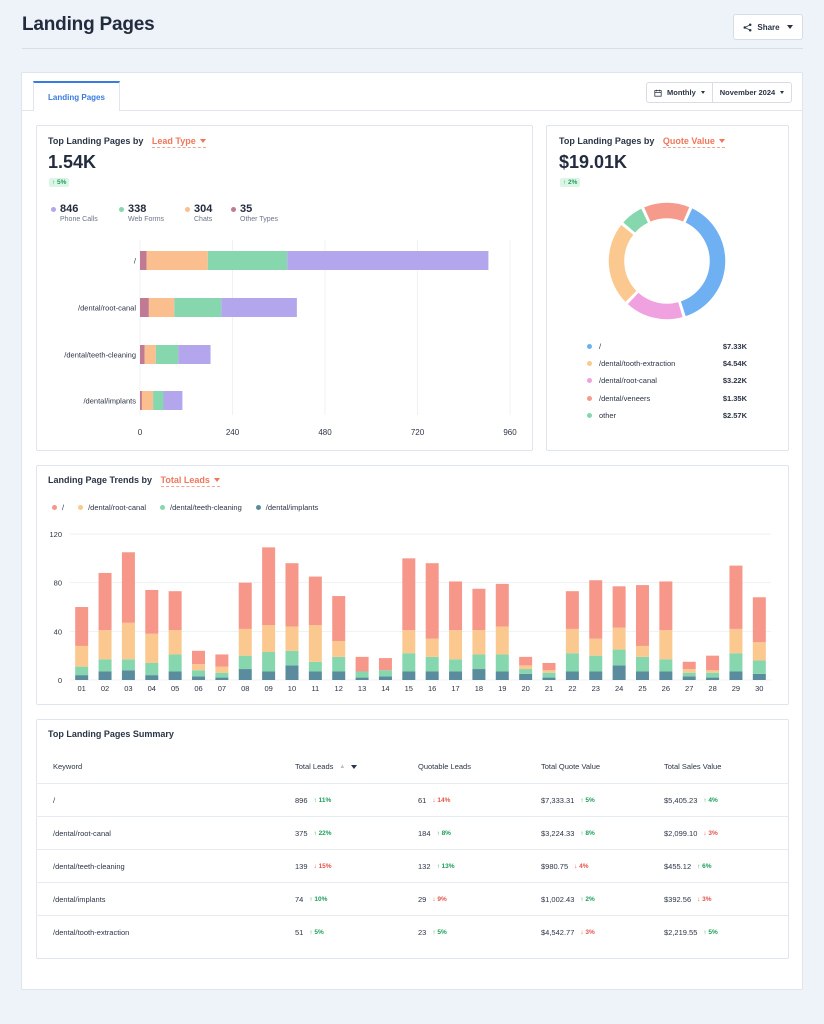 The height and width of the screenshot is (1024, 824). Describe the element at coordinates (768, 27) in the screenshot. I see `share-button: Share` at that location.